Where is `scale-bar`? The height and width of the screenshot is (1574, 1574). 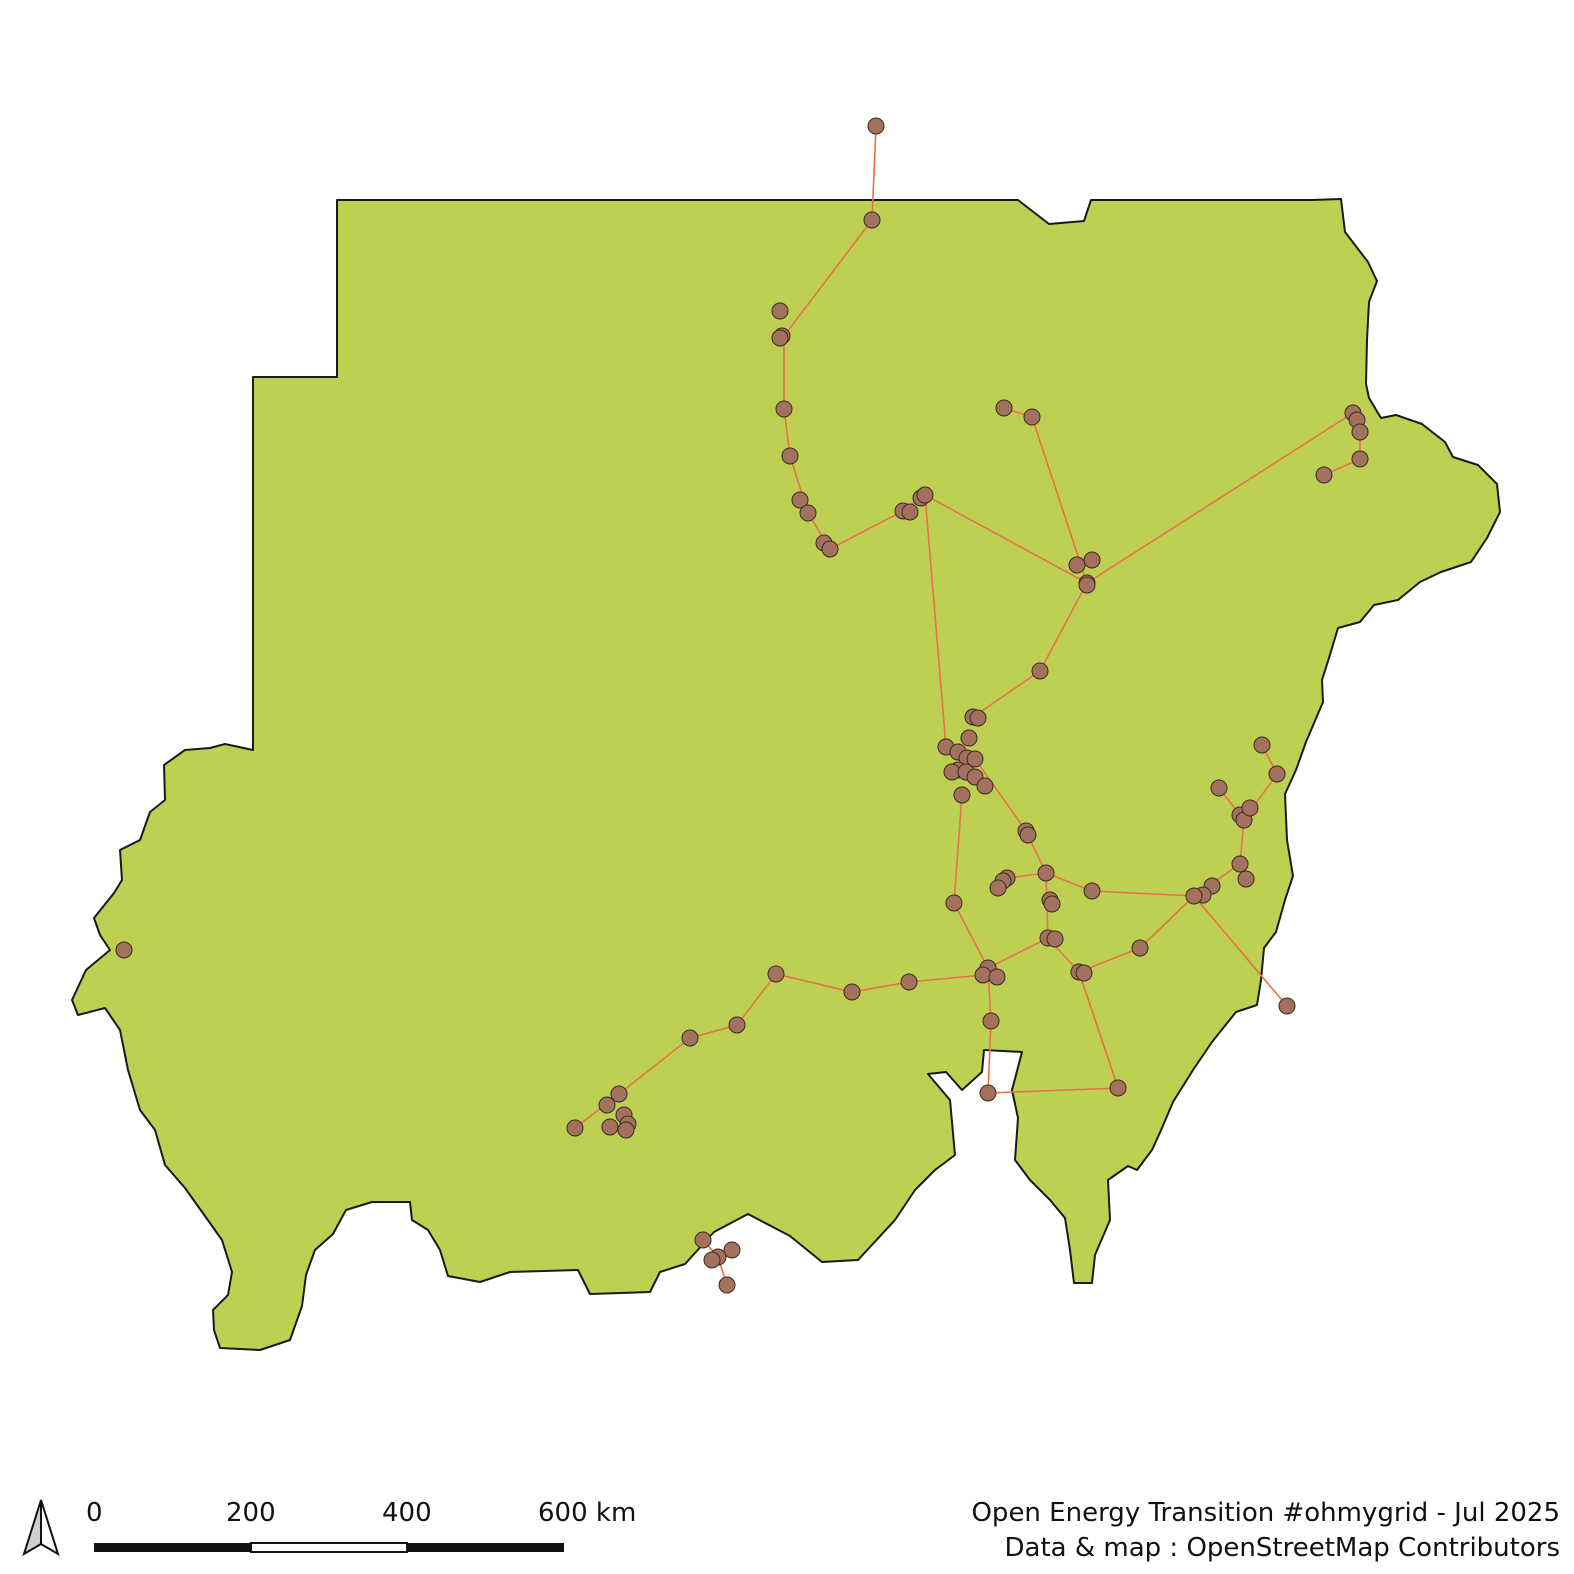
scale-bar is located at coordinates (329, 1547).